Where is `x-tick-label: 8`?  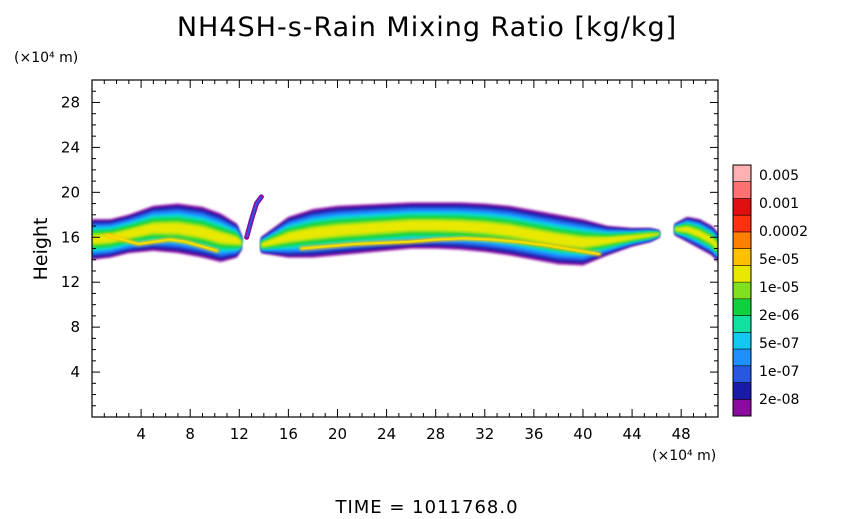 x-tick-label: 8 is located at coordinates (190, 434).